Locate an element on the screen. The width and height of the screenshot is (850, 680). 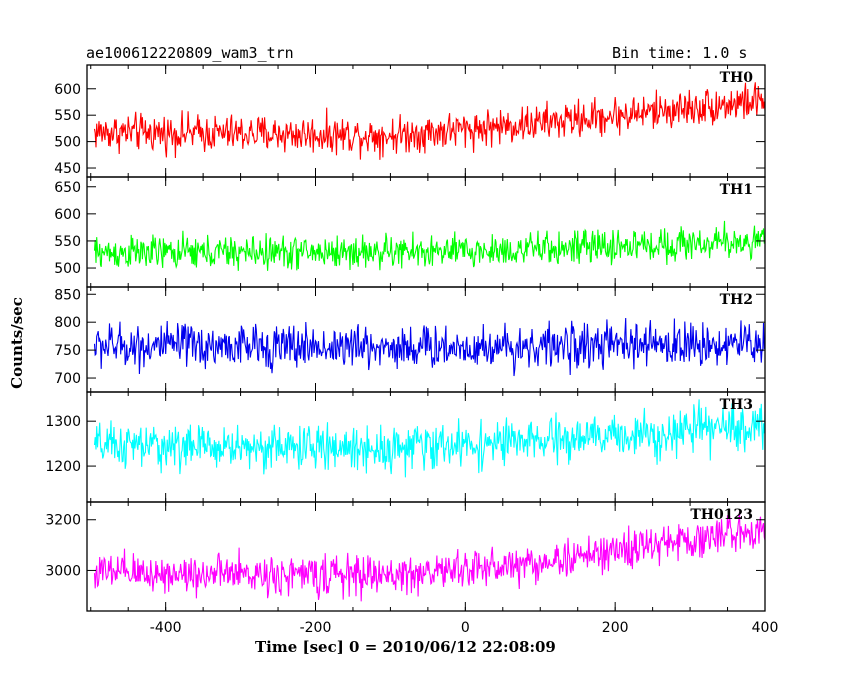
x-tick-label: 0 is located at coordinates (465, 628).